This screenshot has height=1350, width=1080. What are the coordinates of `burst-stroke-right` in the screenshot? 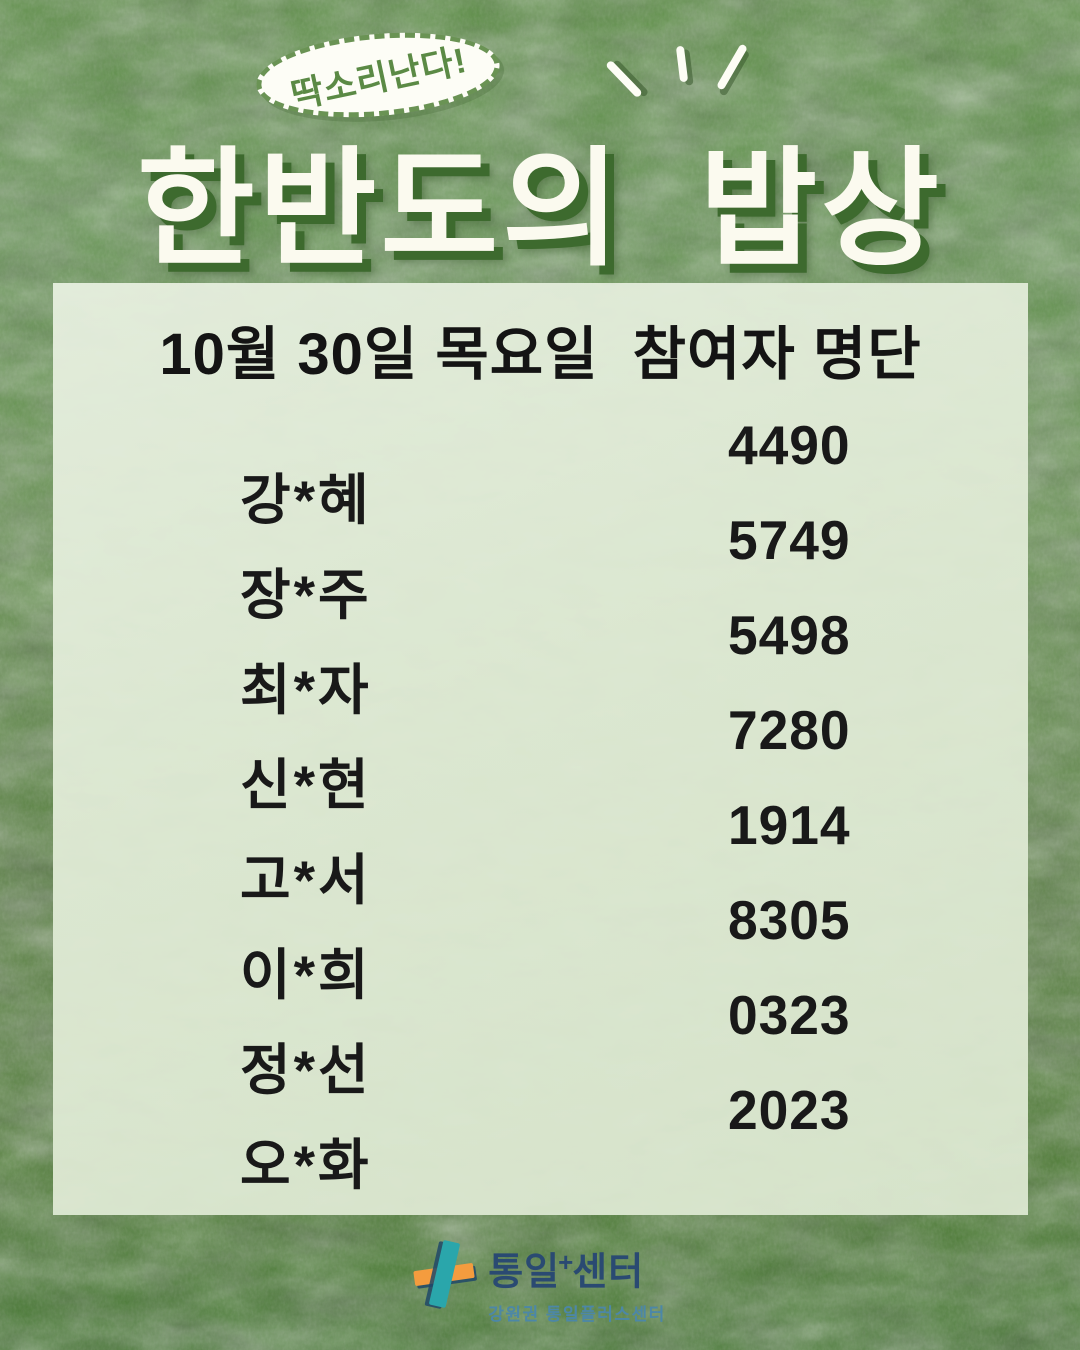 It's located at (732, 67).